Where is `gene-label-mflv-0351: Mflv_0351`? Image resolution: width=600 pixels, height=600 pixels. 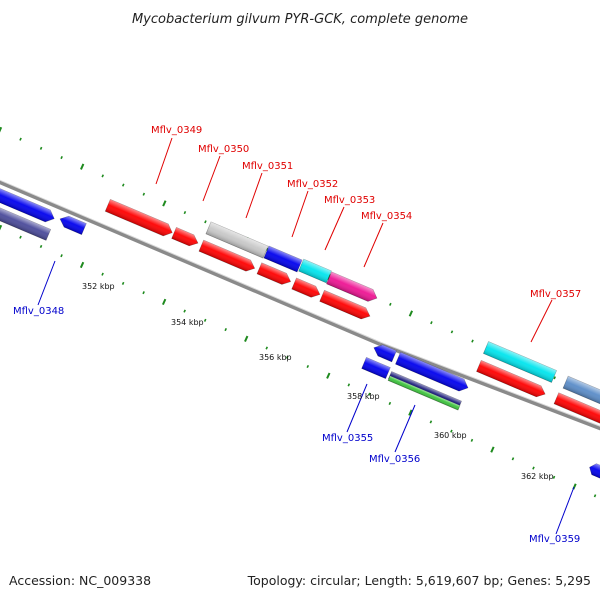 gene-label-mflv-0351: Mflv_0351 is located at coordinates (267, 166).